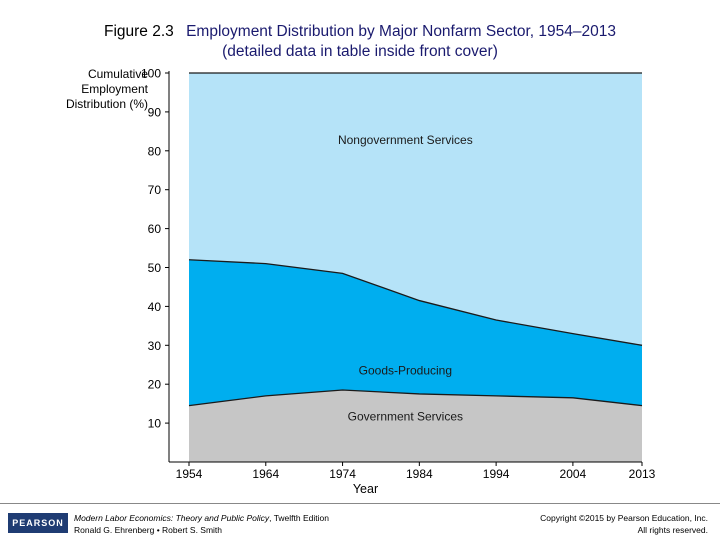 The height and width of the screenshot is (545, 720). Describe the element at coordinates (342, 474) in the screenshot. I see `x-tick-label: 1974` at that location.